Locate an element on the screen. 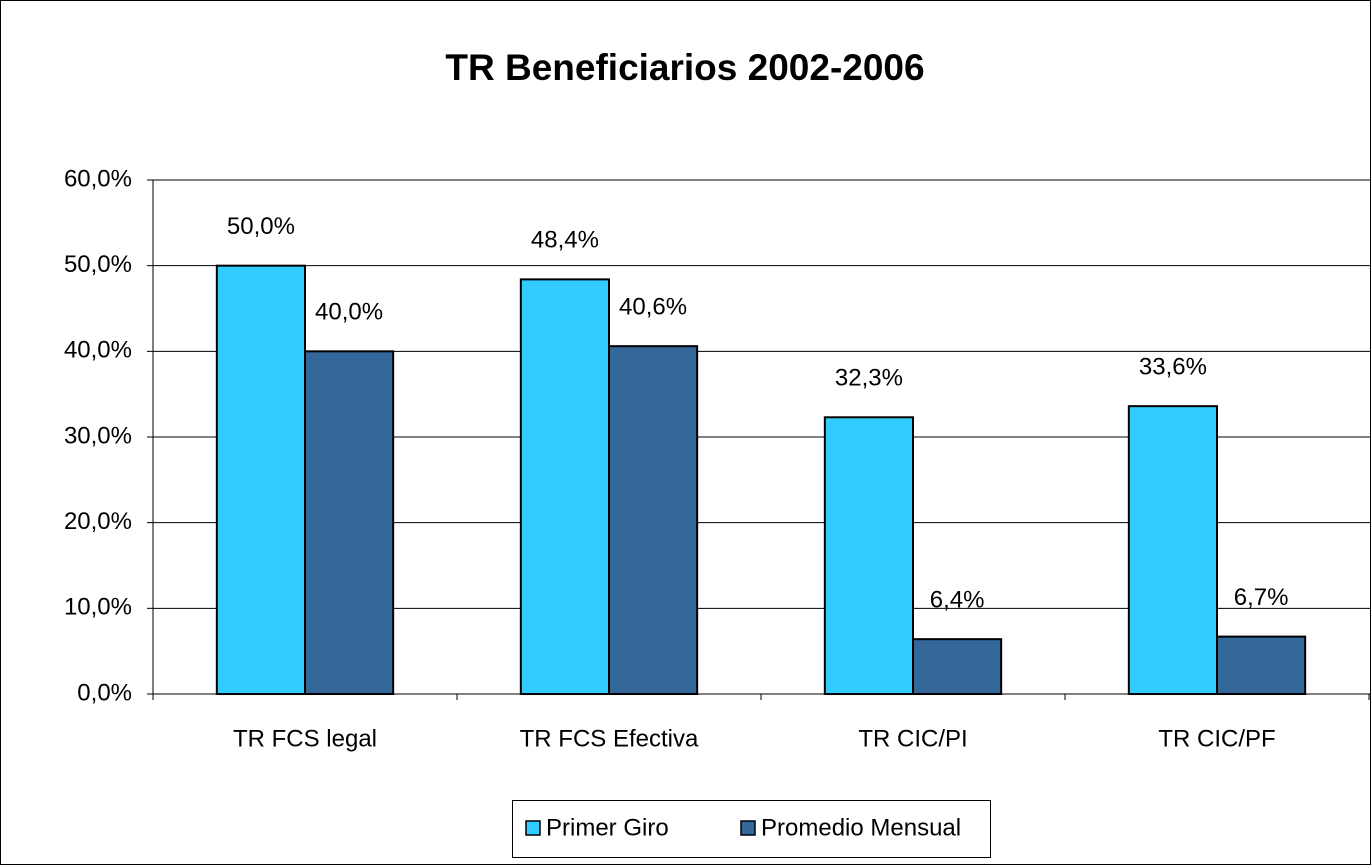  legend-label: Primer Giro is located at coordinates (607, 827).